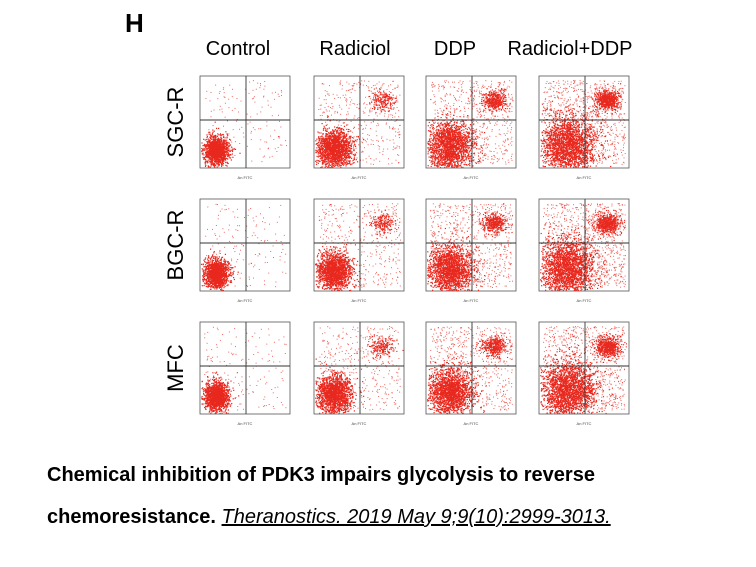 This screenshot has width=756, height=567. I want to click on column-label-control: Control, so click(238, 49).